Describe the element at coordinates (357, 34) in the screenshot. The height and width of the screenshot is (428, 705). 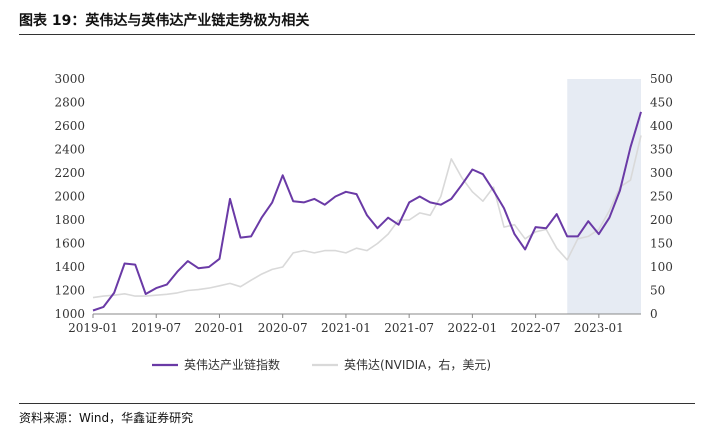
I see `title-rule` at that location.